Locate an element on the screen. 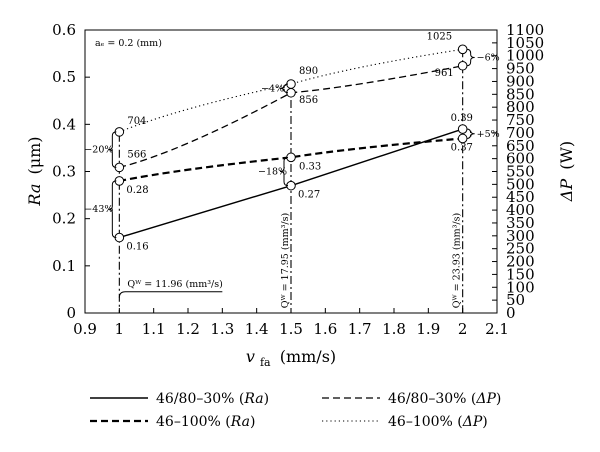 Image resolution: width=600 pixels, height=452 pixels. qw-annotation: Qᵂ = 17.95 (mm³/s) is located at coordinates (285, 260).